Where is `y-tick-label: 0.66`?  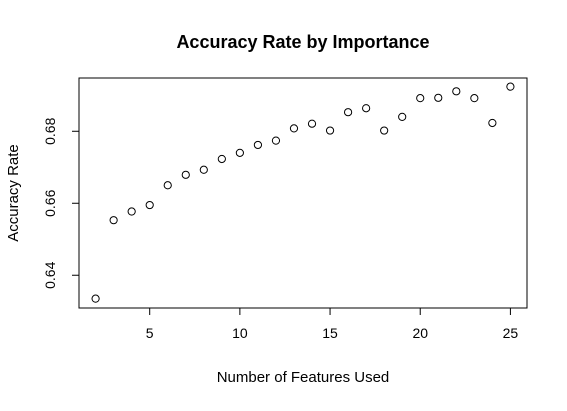
y-tick-label: 0.66 is located at coordinates (50, 202).